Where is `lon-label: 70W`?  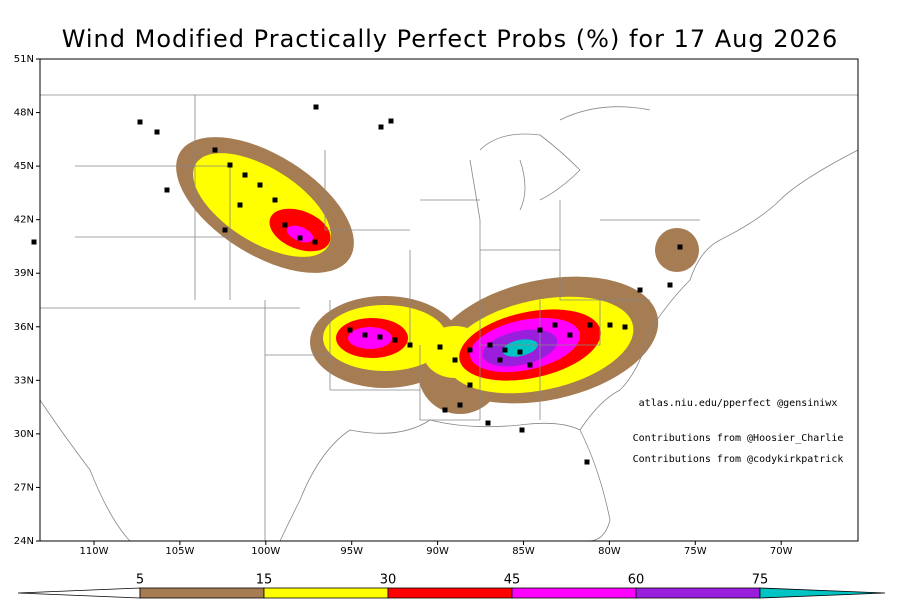 lon-label: 70W is located at coordinates (781, 551).